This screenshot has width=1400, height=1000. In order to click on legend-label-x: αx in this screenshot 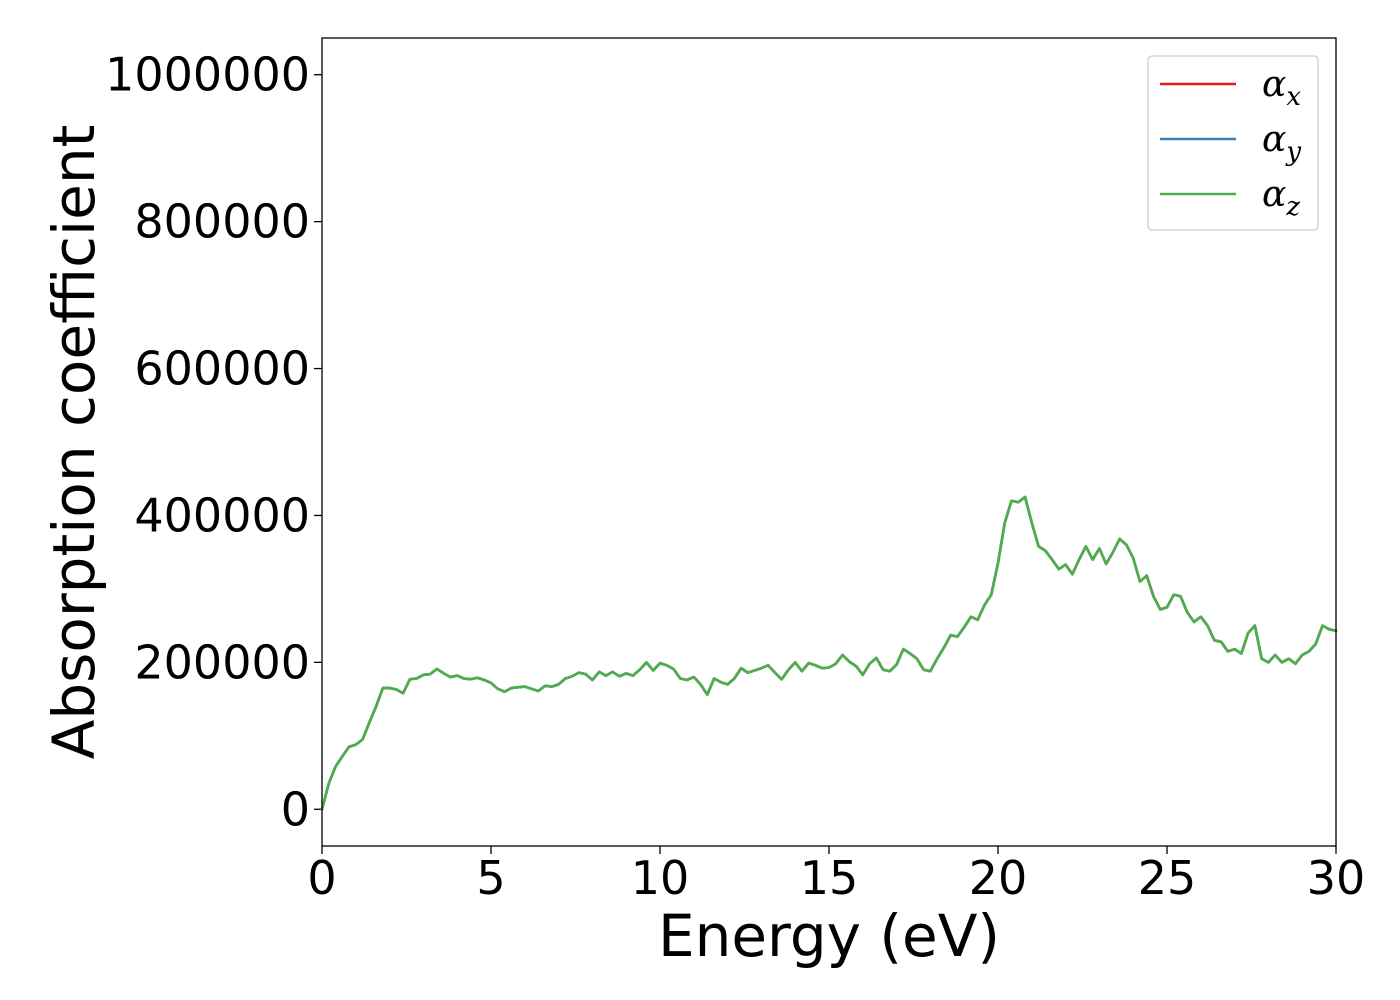, I will do `click(1281, 88)`.